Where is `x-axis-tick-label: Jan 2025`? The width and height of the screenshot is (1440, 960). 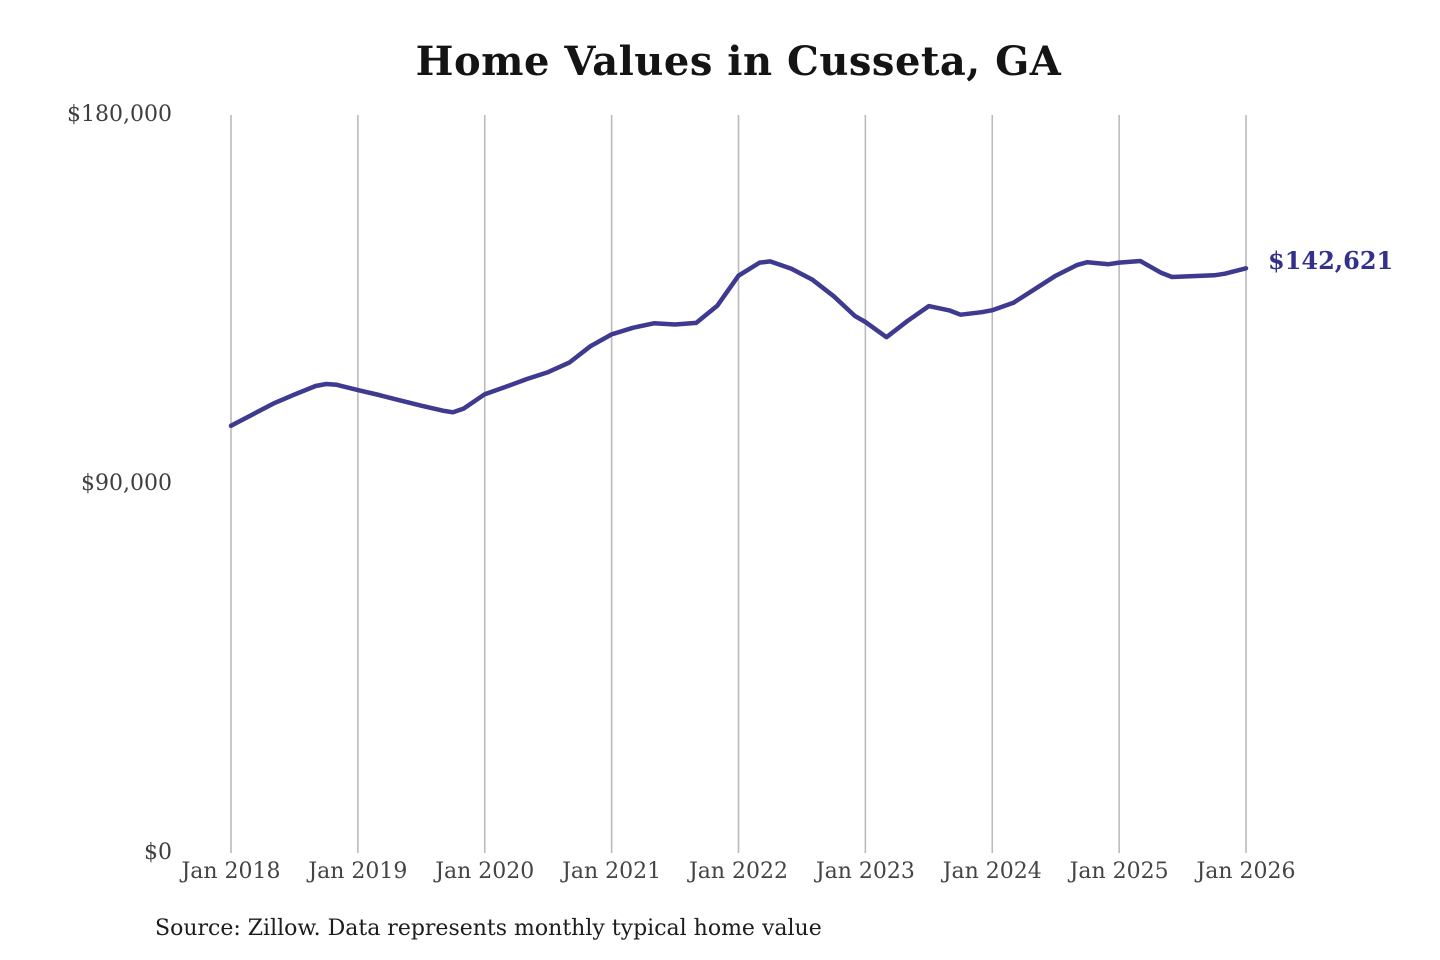 x-axis-tick-label: Jan 2025 is located at coordinates (1119, 871).